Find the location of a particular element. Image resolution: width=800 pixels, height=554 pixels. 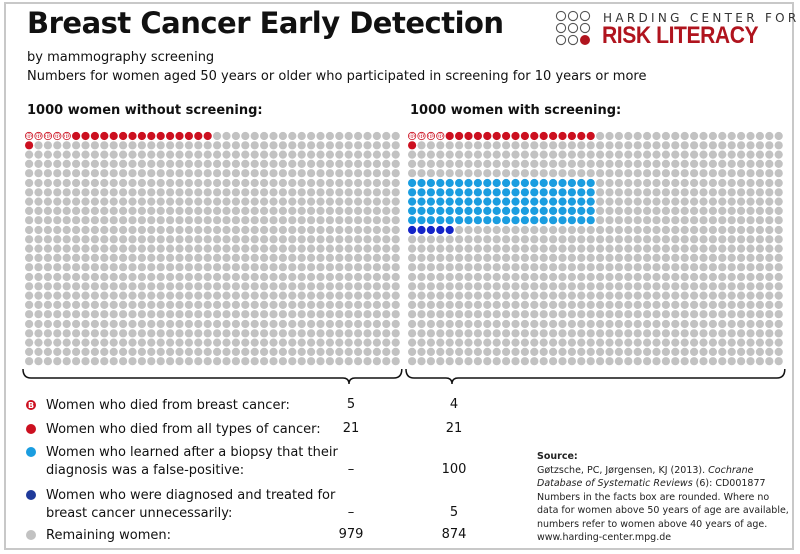

legend-label-line2: diagnosis was a false-positive: is located at coordinates (145, 470).